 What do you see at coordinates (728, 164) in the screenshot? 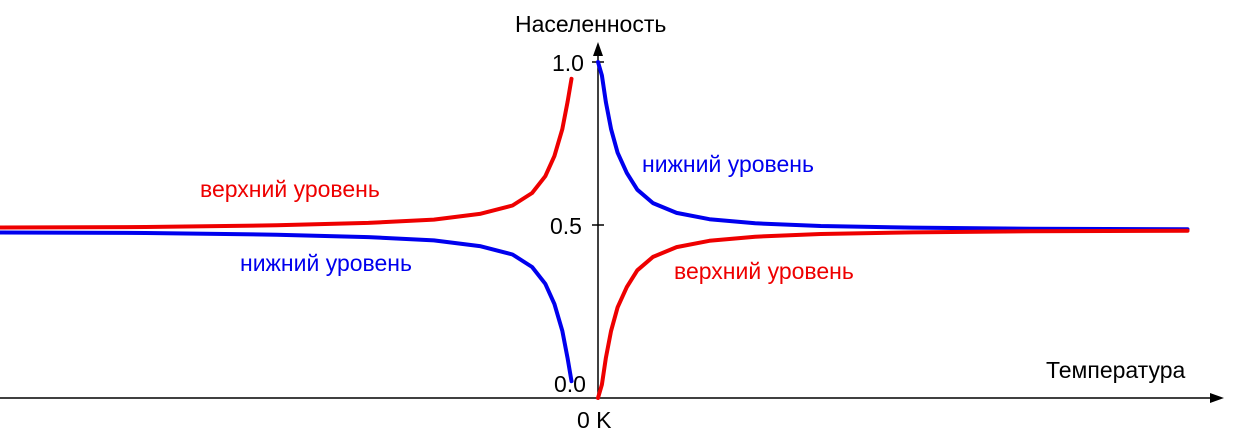
I see `annotation-lower-level-right: нижний уровень` at bounding box center [728, 164].